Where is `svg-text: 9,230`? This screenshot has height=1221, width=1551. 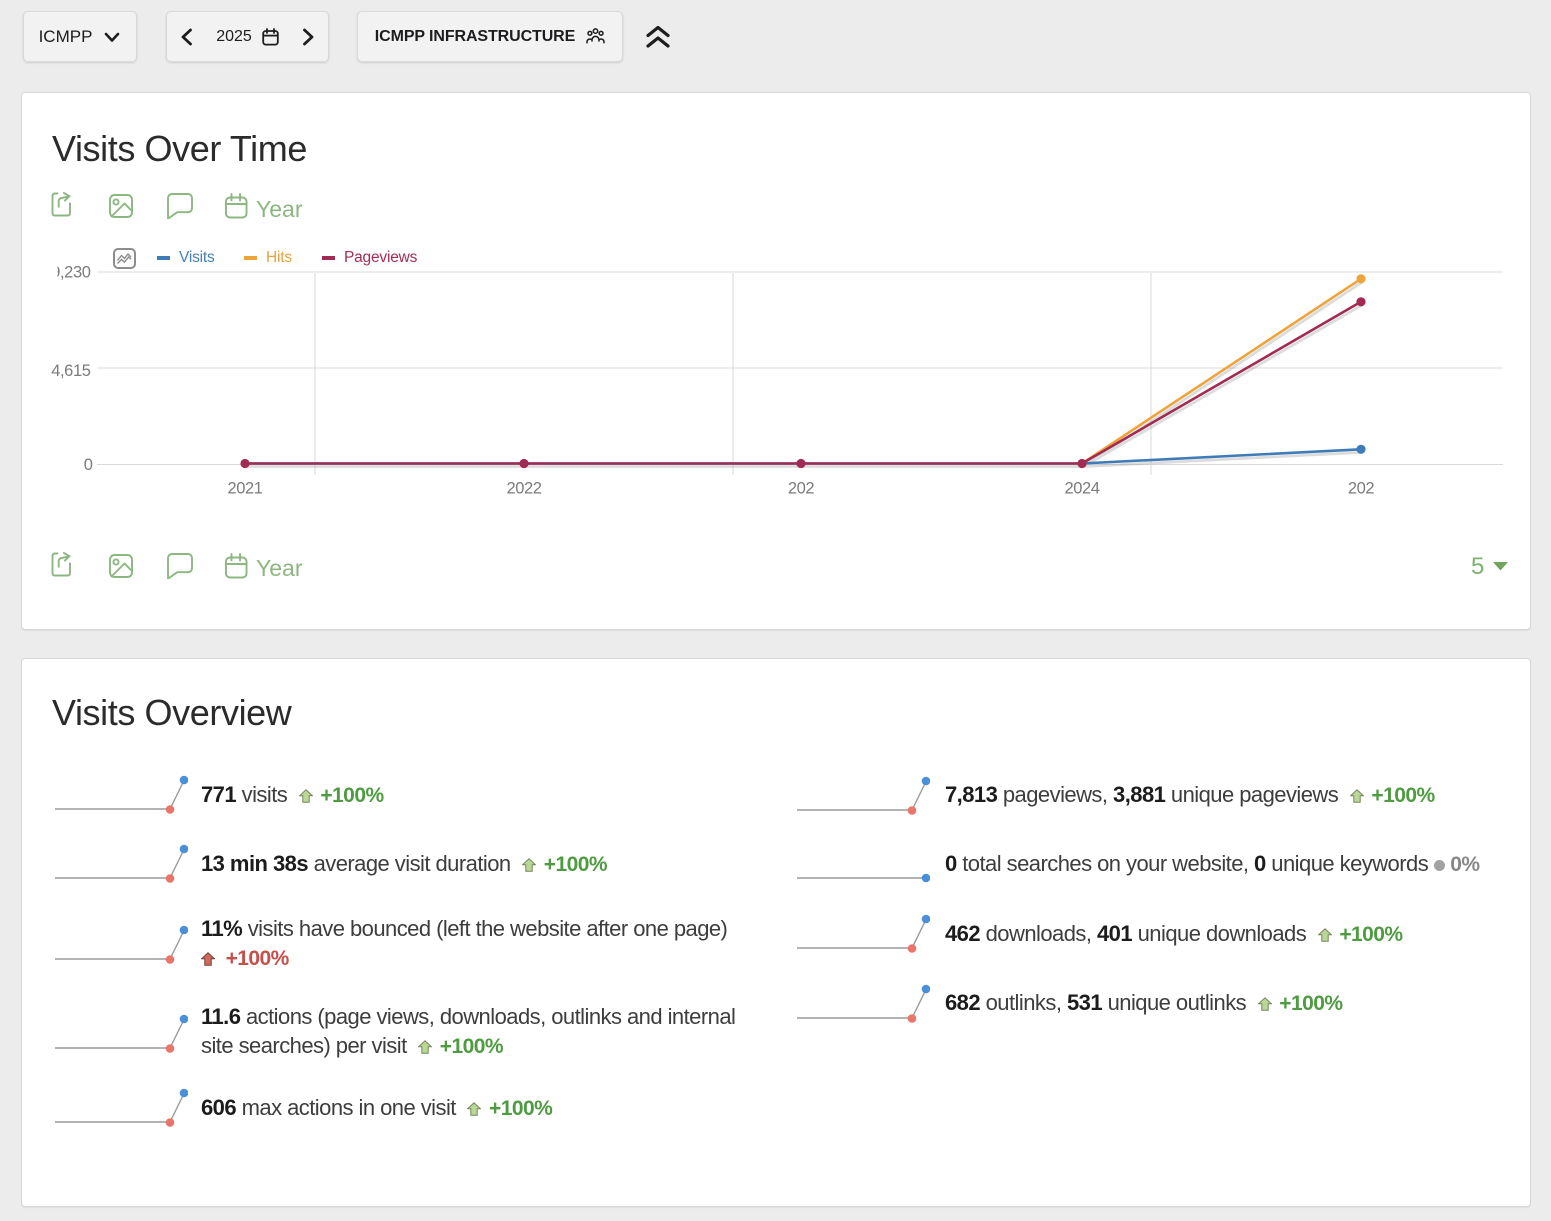
svg-text: 9,230 is located at coordinates (71, 273).